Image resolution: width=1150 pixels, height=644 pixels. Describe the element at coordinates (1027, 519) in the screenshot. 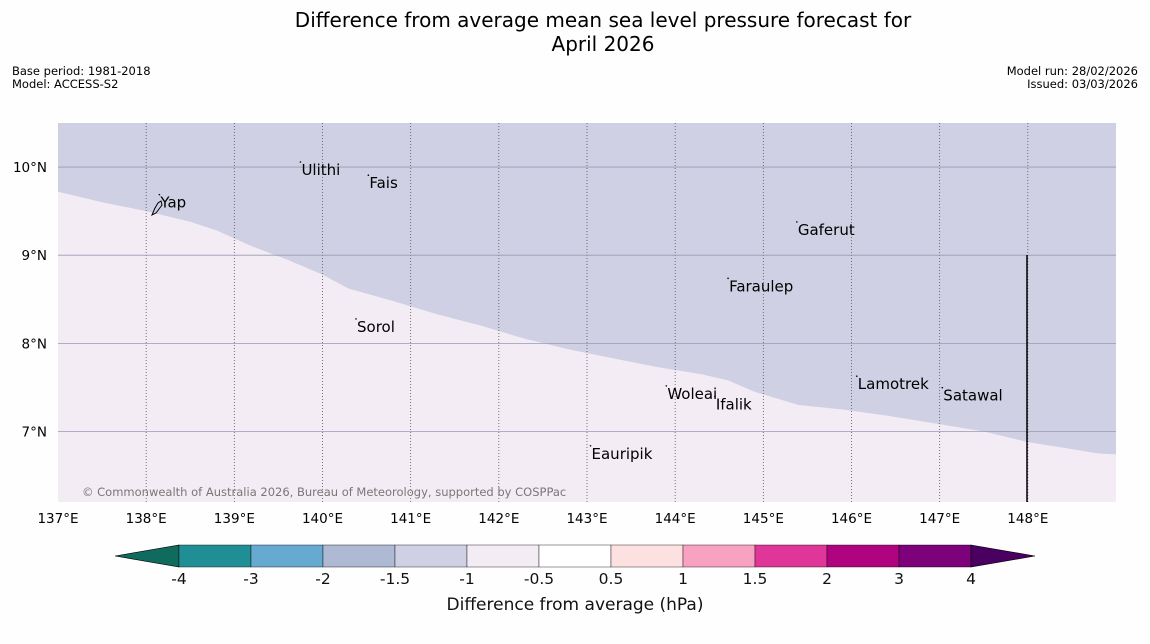

I see `lon-tick-label: 148°E` at that location.